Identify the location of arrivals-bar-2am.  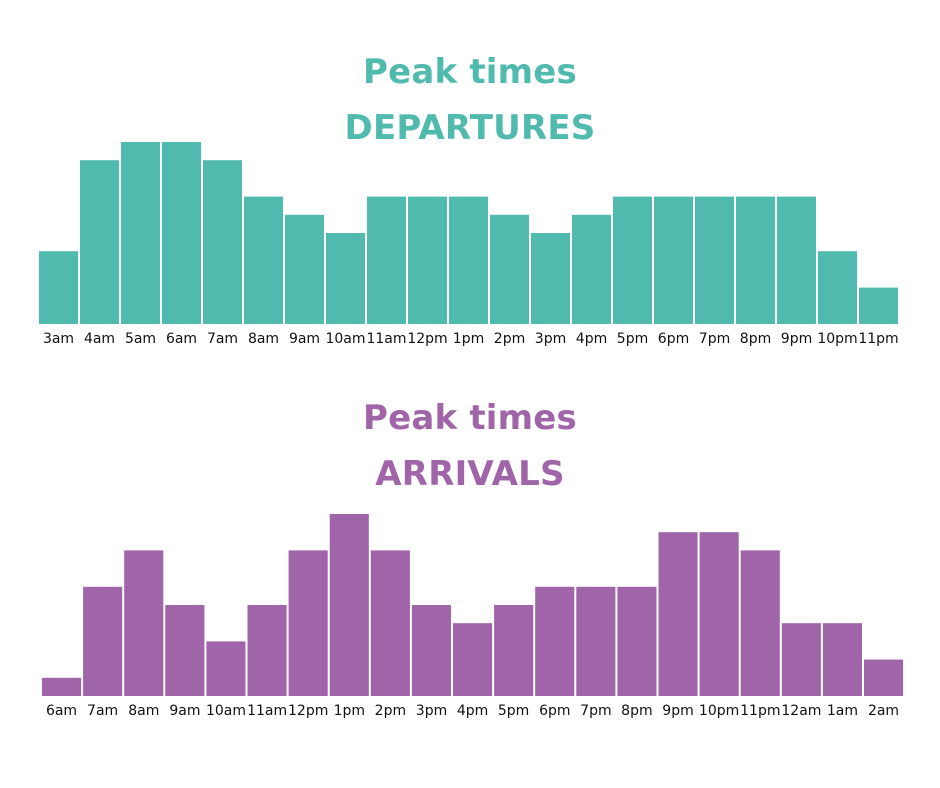
(884, 677).